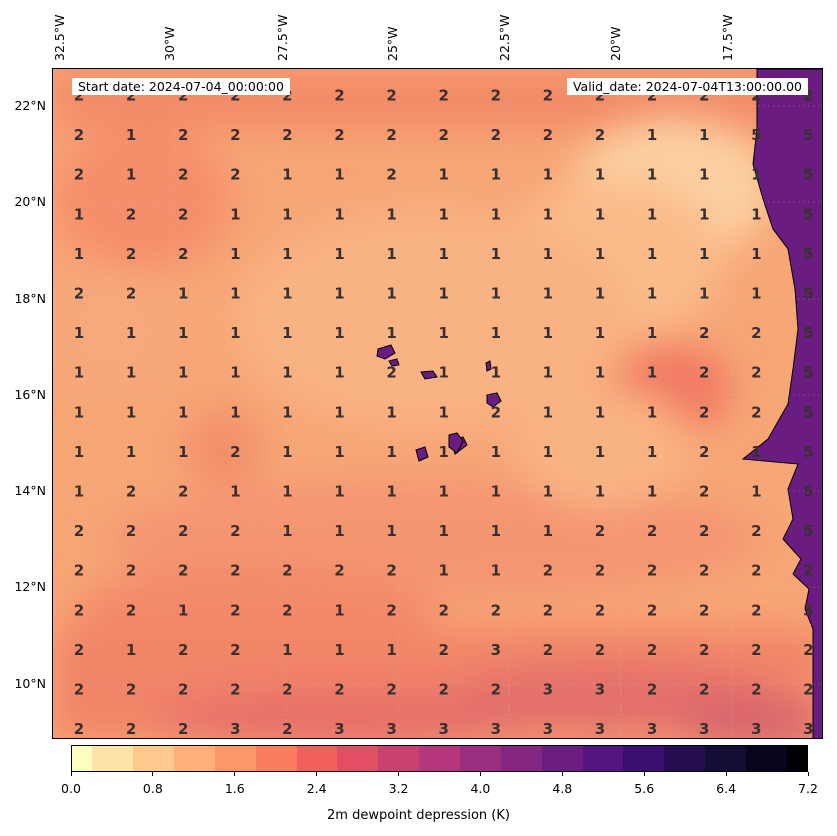 Image resolution: width=837 pixels, height=836 pixels. What do you see at coordinates (30, 490) in the screenshot?
I see `lat-label-14n: 14°N` at bounding box center [30, 490].